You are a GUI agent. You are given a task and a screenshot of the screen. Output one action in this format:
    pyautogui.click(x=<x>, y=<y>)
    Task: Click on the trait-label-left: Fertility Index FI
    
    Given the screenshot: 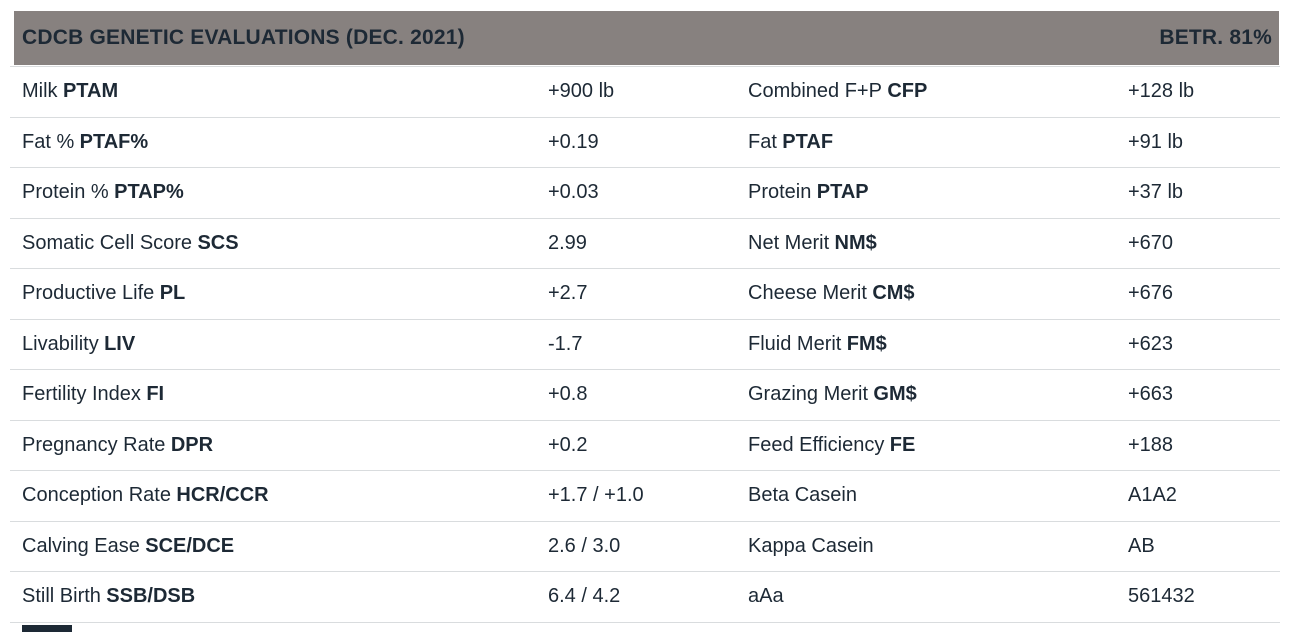 What is the action you would take?
    pyautogui.click(x=93, y=394)
    